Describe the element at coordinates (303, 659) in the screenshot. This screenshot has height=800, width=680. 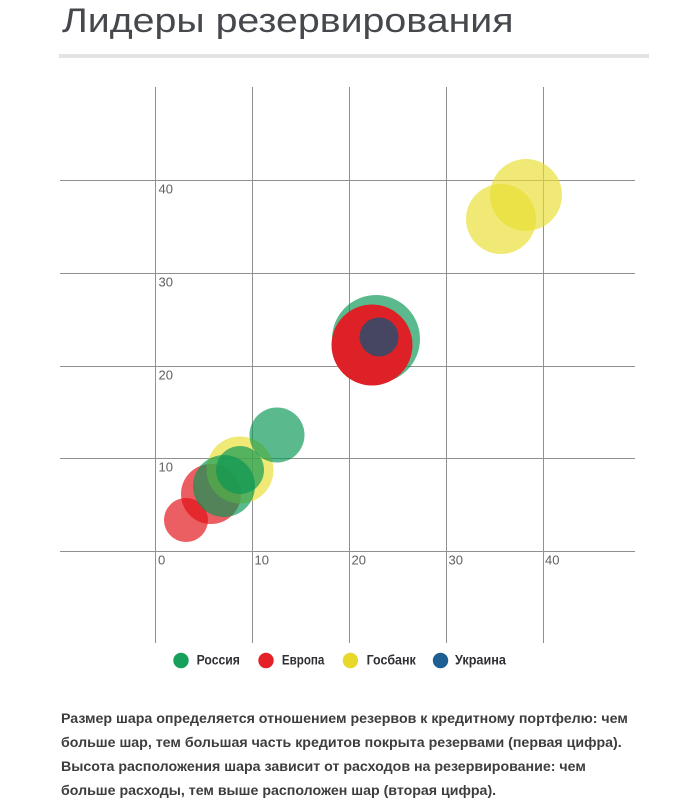
I see `svg-text: Европа` at that location.